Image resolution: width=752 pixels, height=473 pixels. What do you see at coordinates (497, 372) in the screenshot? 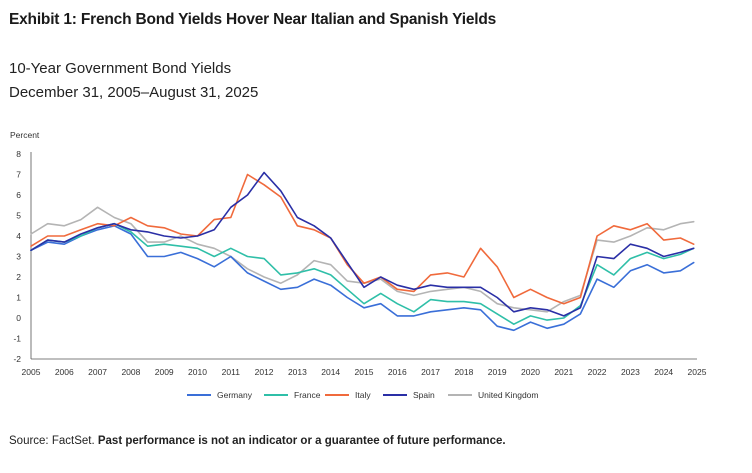
I see `x-tick-label: 2019` at bounding box center [497, 372].